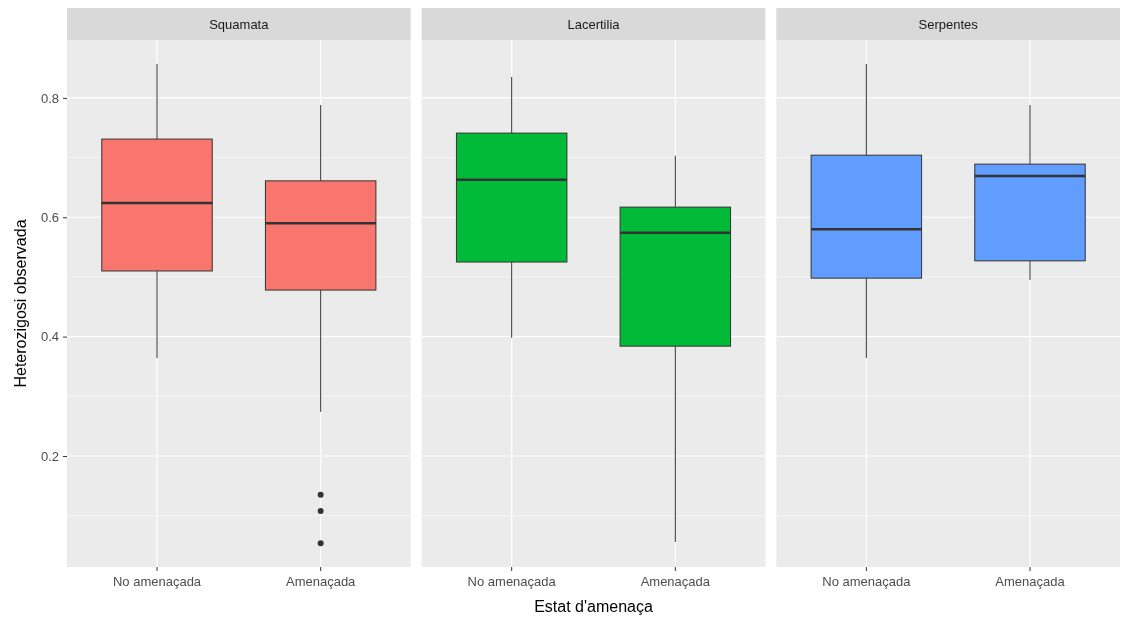  What do you see at coordinates (49, 217) in the screenshot?
I see `y-tick-label: 0.6` at bounding box center [49, 217].